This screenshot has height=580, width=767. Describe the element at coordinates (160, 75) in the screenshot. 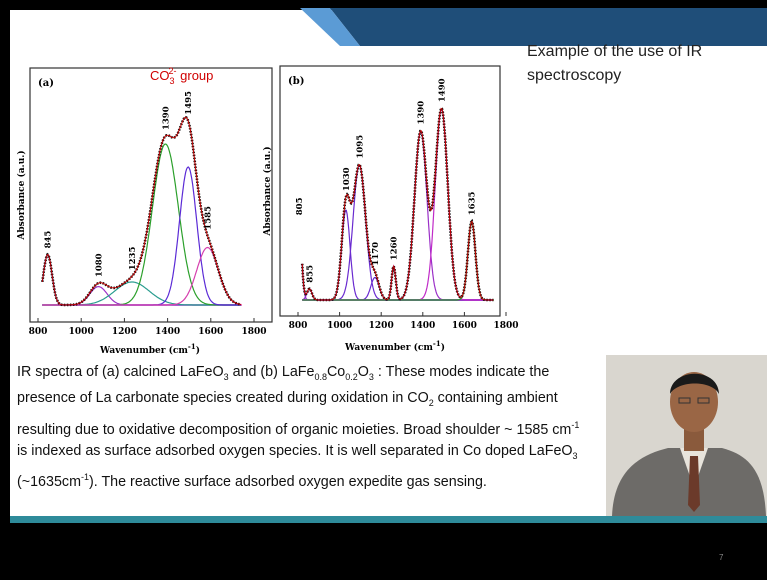

I see `text: CO` at that location.